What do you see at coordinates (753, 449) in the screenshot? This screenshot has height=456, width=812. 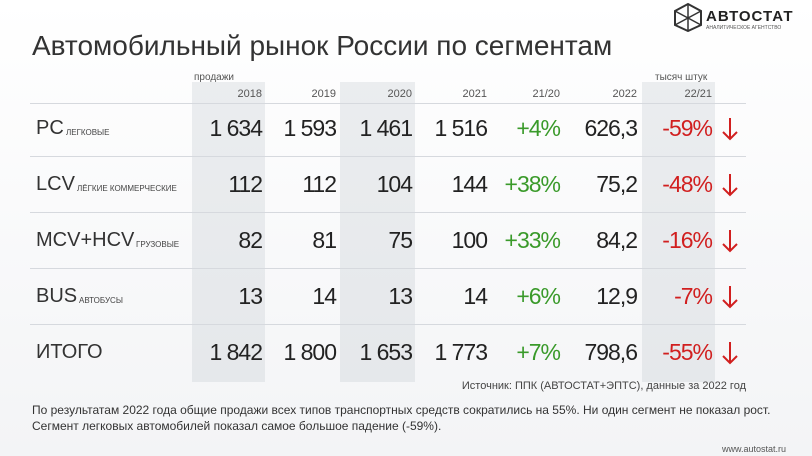 I see `footer: www.autostat.ru` at bounding box center [753, 449].